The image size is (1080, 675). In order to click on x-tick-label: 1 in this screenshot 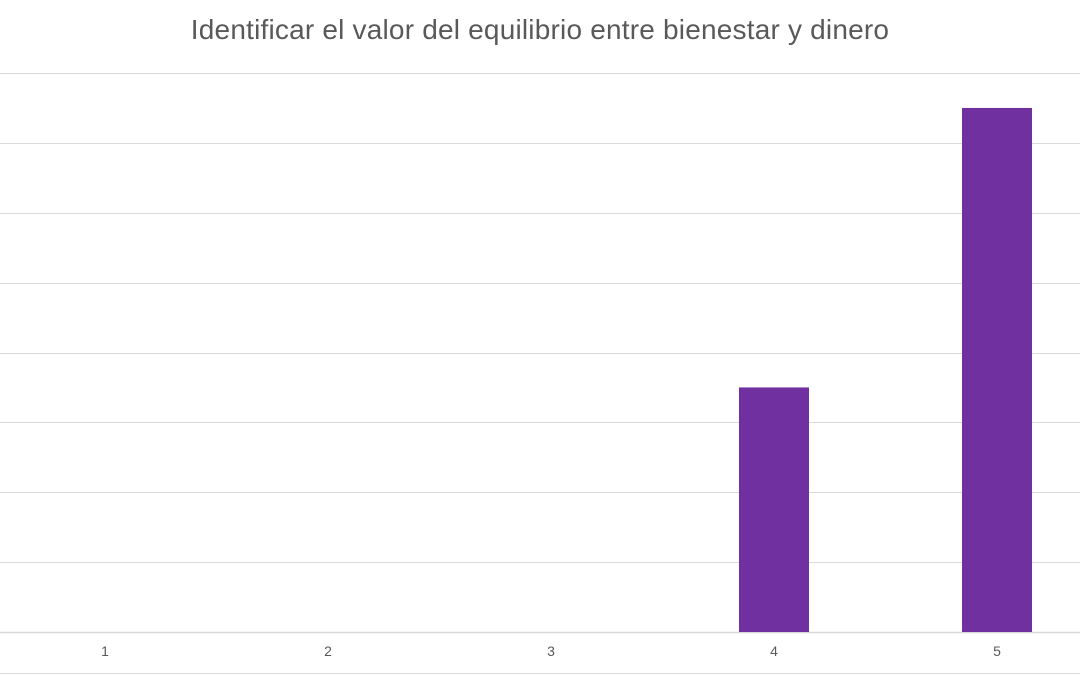, I will do `click(105, 651)`.